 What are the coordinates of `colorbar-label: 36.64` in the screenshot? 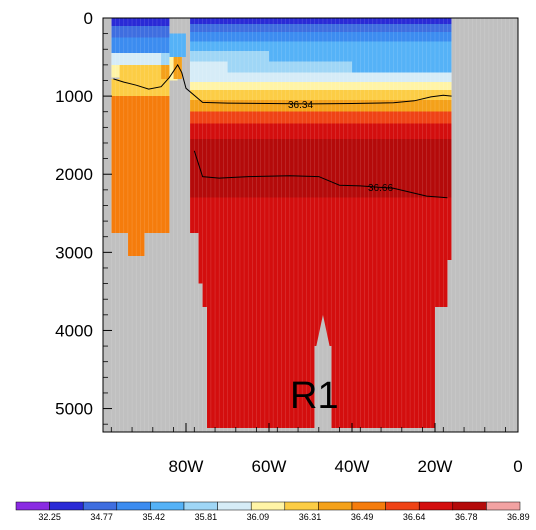 It's located at (414, 517).